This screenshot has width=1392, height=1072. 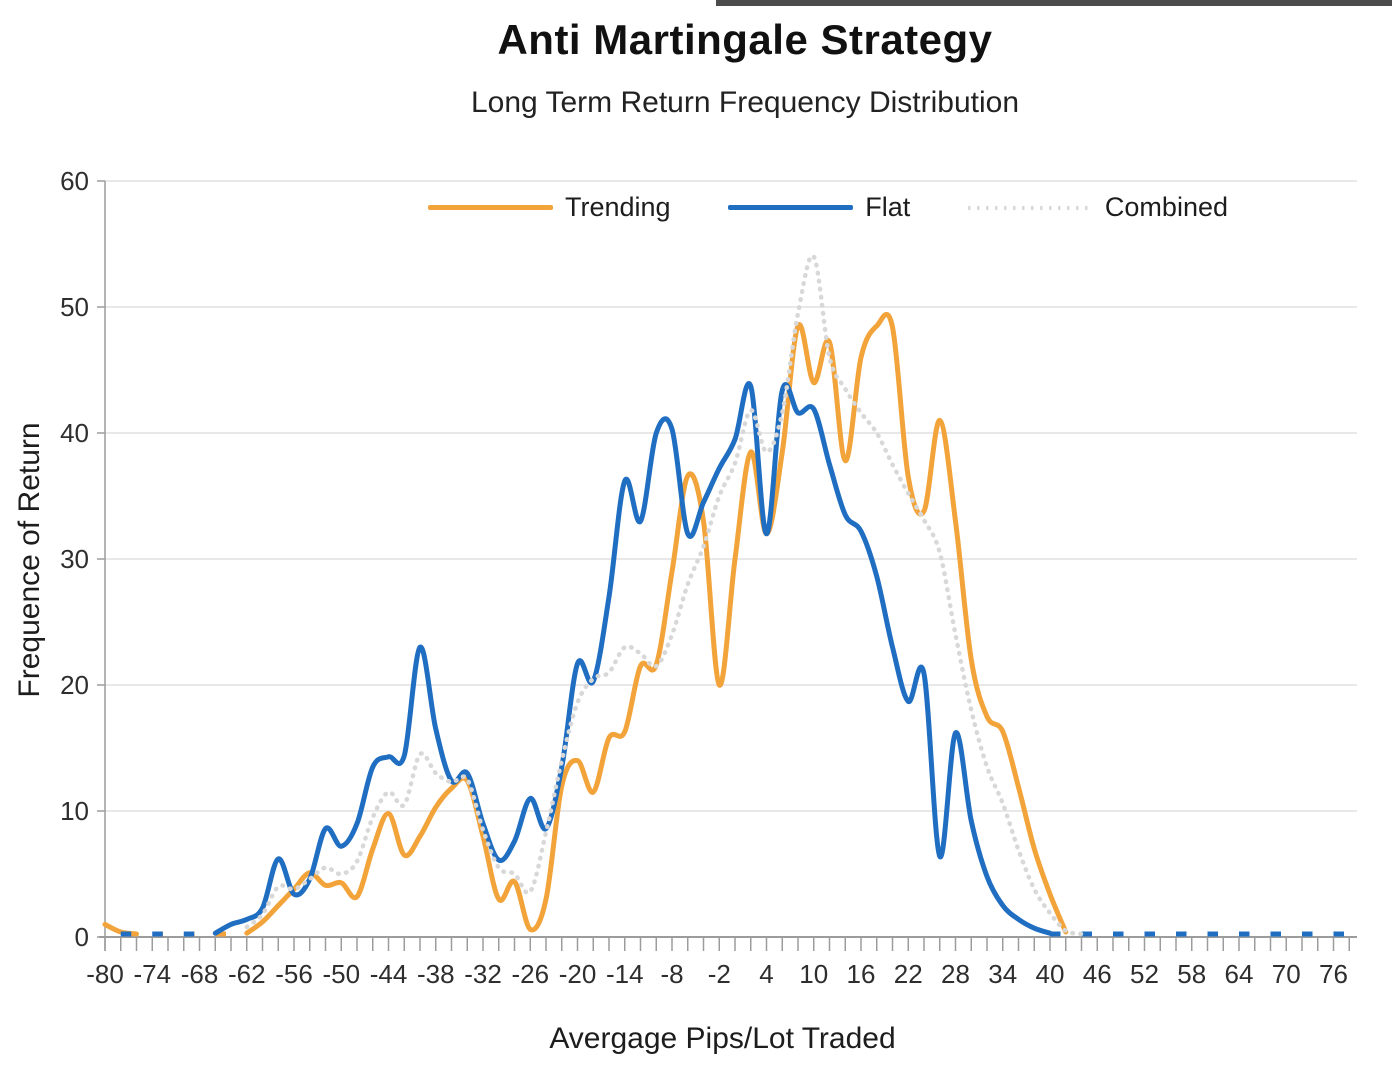 What do you see at coordinates (1239, 974) in the screenshot?
I see `x-tick-label: 64` at bounding box center [1239, 974].